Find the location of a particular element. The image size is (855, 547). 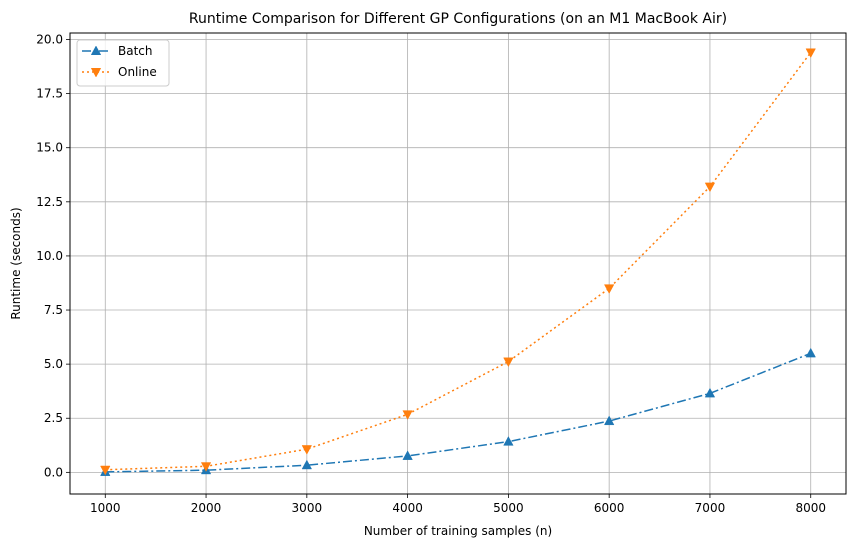

y-axis-ticks: 0.0 2.5 5.0 7.5 10.0 12.5 15.0 17.5 20.0 is located at coordinates (53, 255).